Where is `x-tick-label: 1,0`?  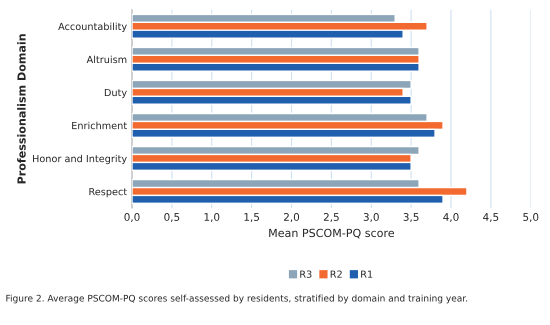 x-tick-label: 1,0 is located at coordinates (212, 217).